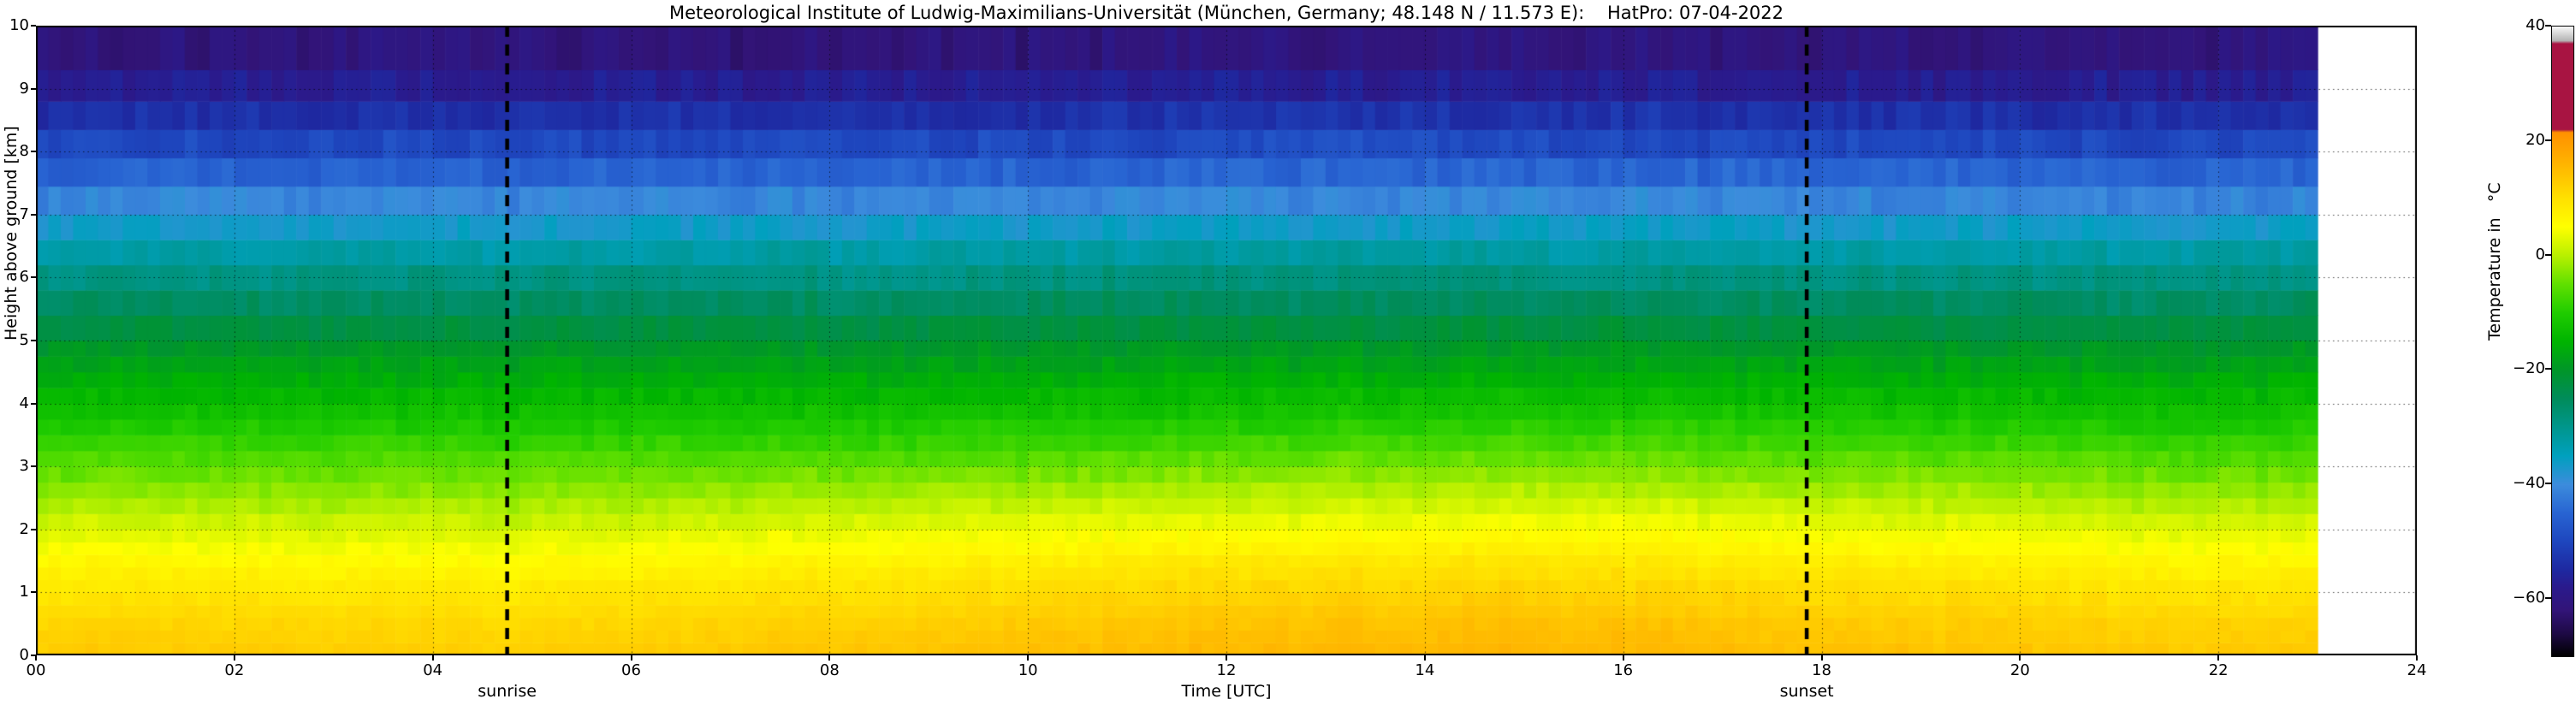 This screenshot has width=2576, height=705. Describe the element at coordinates (2535, 25) in the screenshot. I see `colorbar-tick-label: 40` at that location.